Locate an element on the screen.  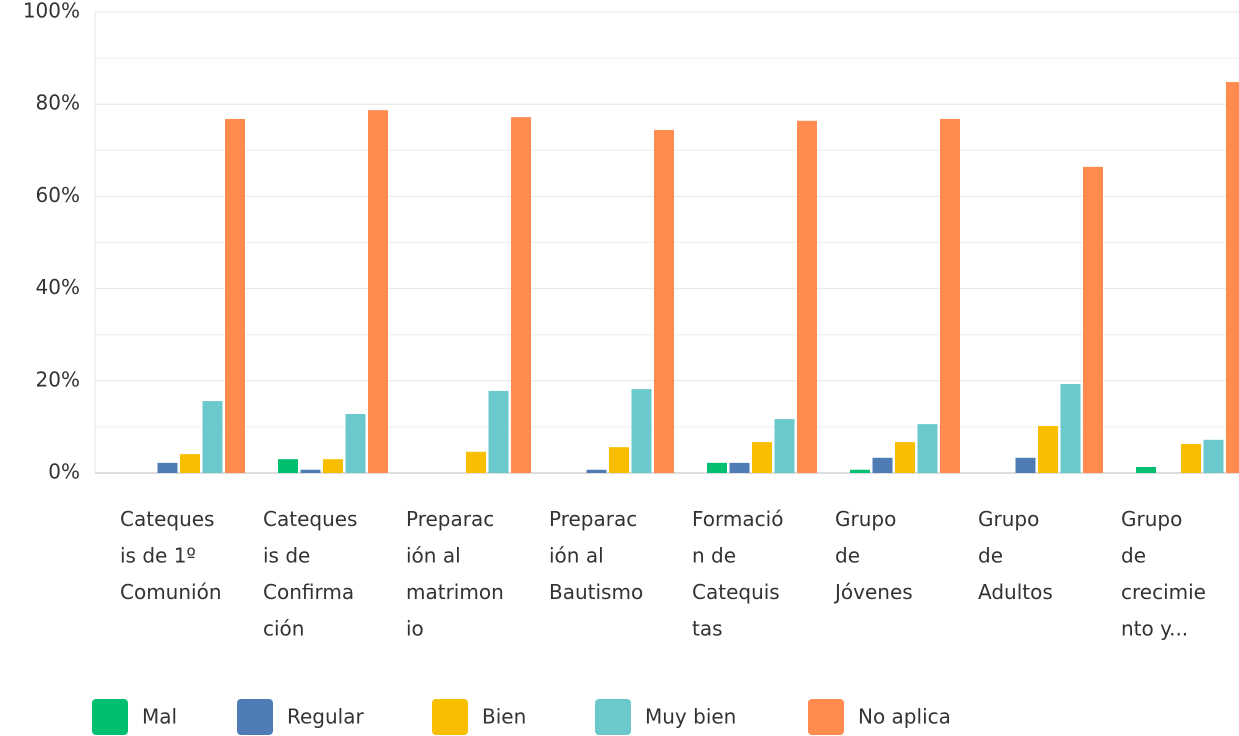
y-tick-label: 20% is located at coordinates (58, 379).